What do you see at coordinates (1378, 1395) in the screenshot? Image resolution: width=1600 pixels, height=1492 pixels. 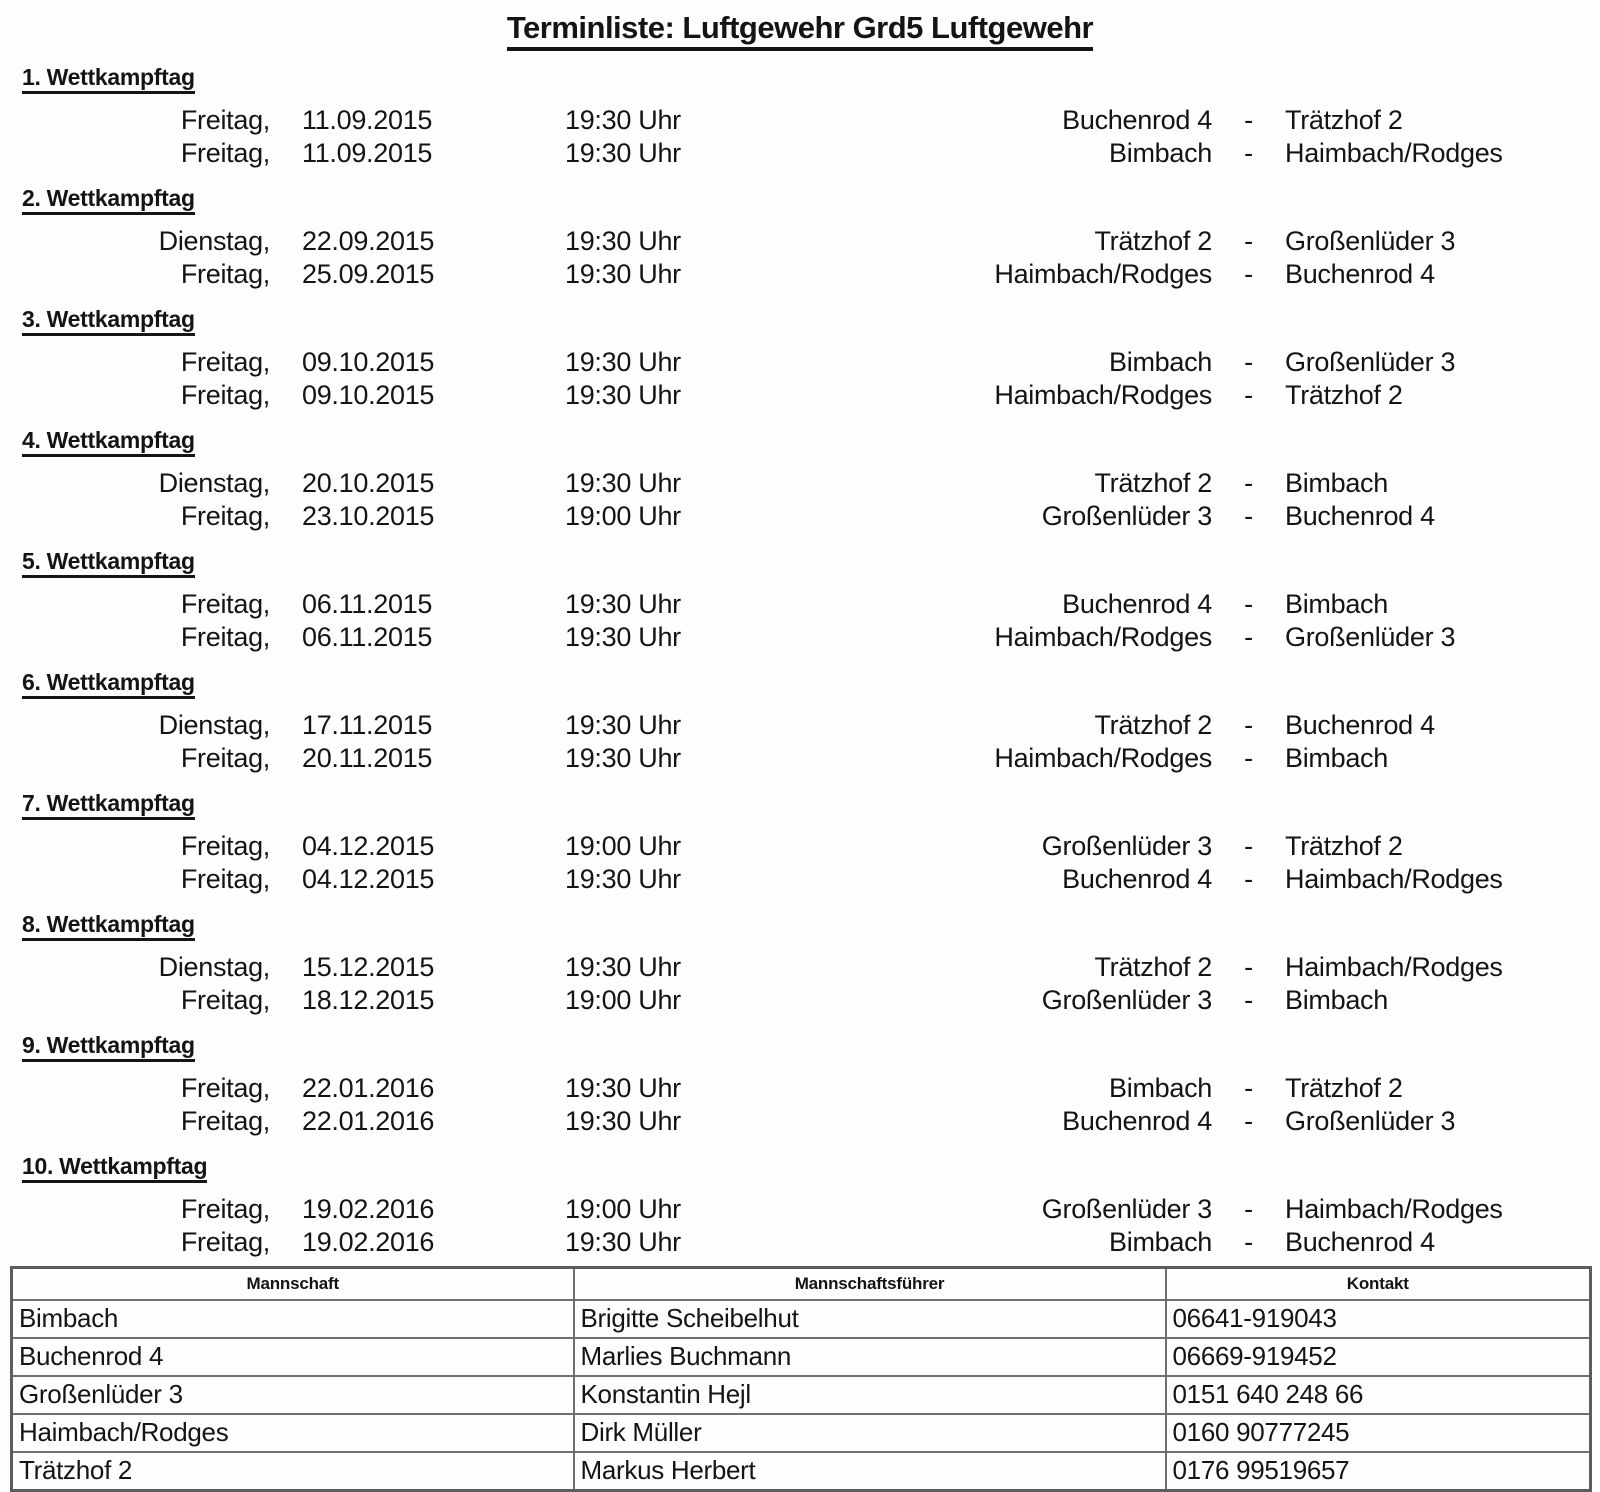 I see `contact-phone-cell: 0151 640 248 66` at bounding box center [1378, 1395].